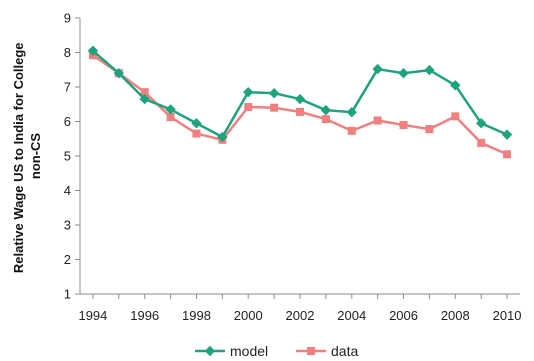 Image resolution: width=534 pixels, height=361 pixels. I want to click on legend-item-model: model, so click(231, 351).